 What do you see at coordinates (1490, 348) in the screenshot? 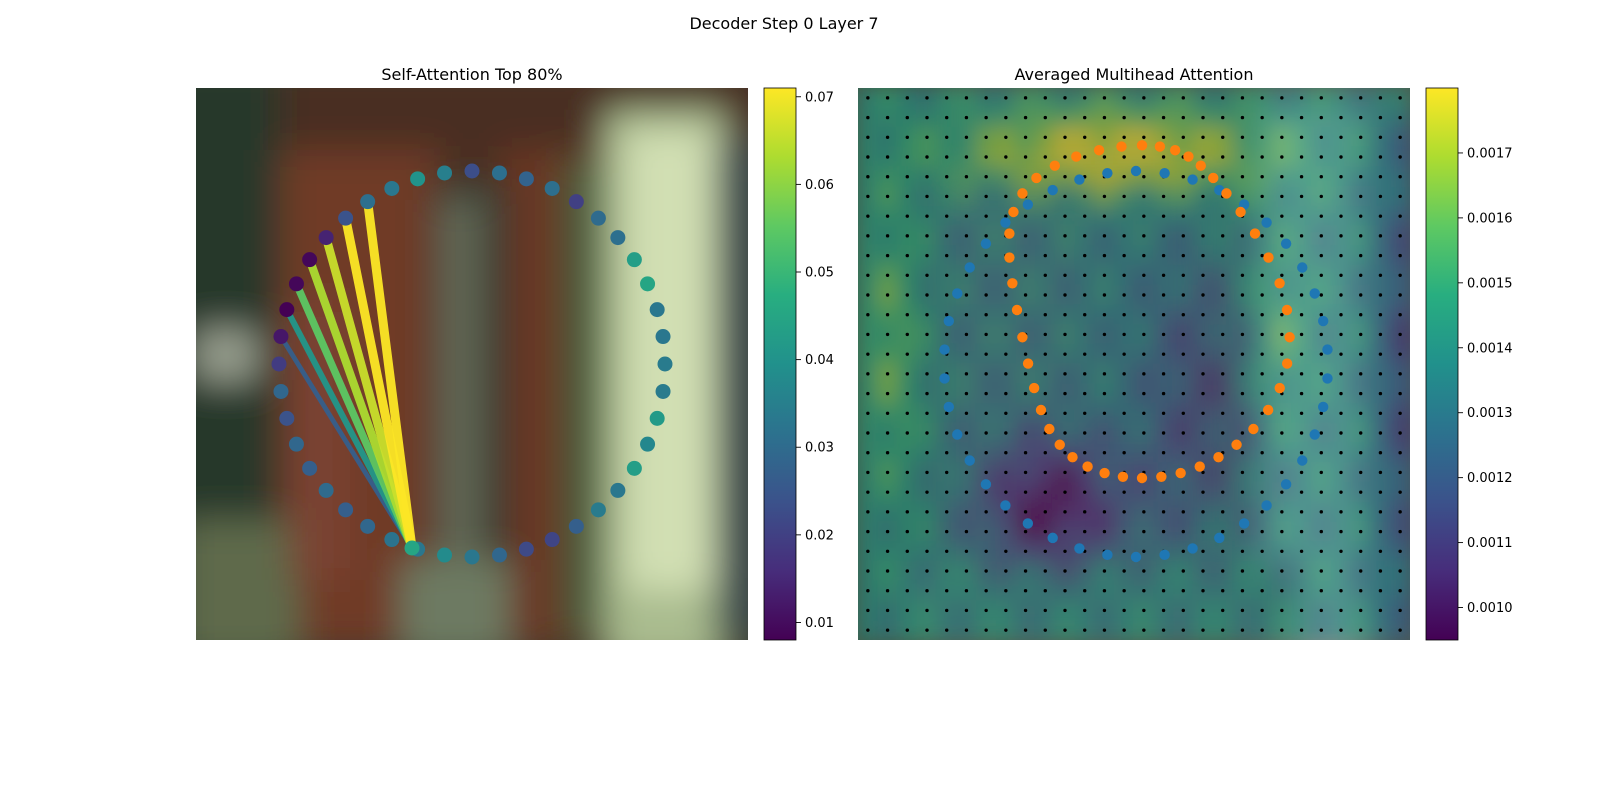
I see `colorbar-tick-label: 0.0014` at bounding box center [1490, 348].